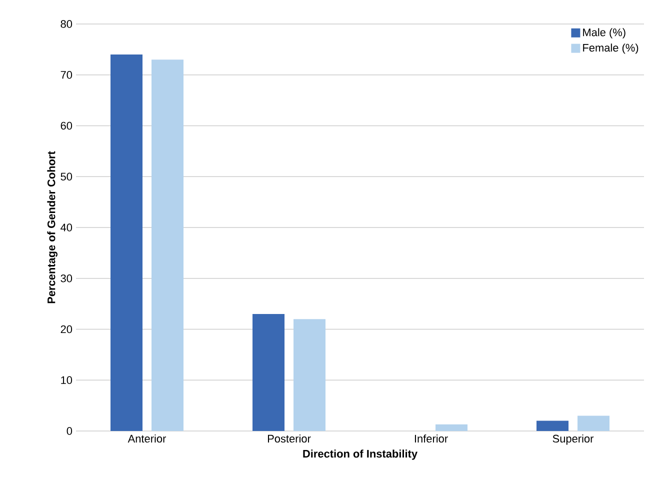 The width and height of the screenshot is (646, 490). Describe the element at coordinates (66, 228) in the screenshot. I see `y-tick-label: 40` at that location.